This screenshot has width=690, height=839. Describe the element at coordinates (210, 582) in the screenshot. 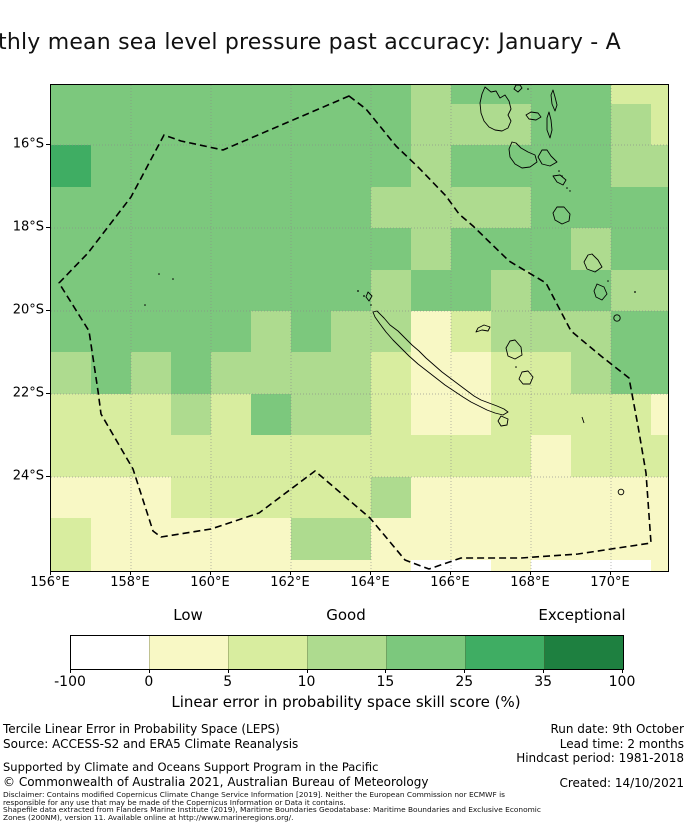

I see `x-tick-label: 160°E` at that location.